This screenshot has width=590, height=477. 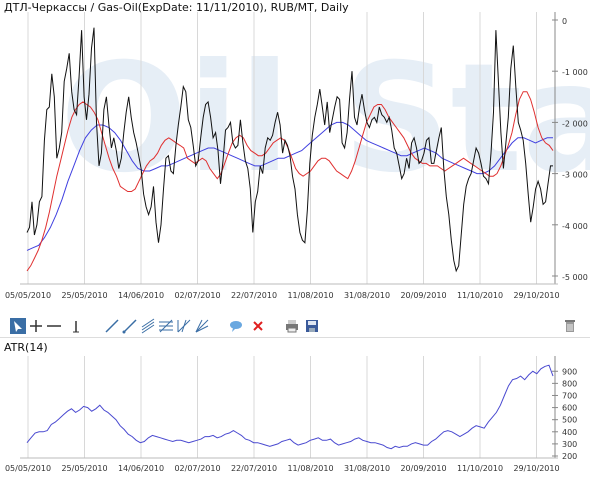 What do you see at coordinates (480, 295) in the screenshot?
I see `x-tick-label: 11/10/2010` at bounding box center [480, 295].